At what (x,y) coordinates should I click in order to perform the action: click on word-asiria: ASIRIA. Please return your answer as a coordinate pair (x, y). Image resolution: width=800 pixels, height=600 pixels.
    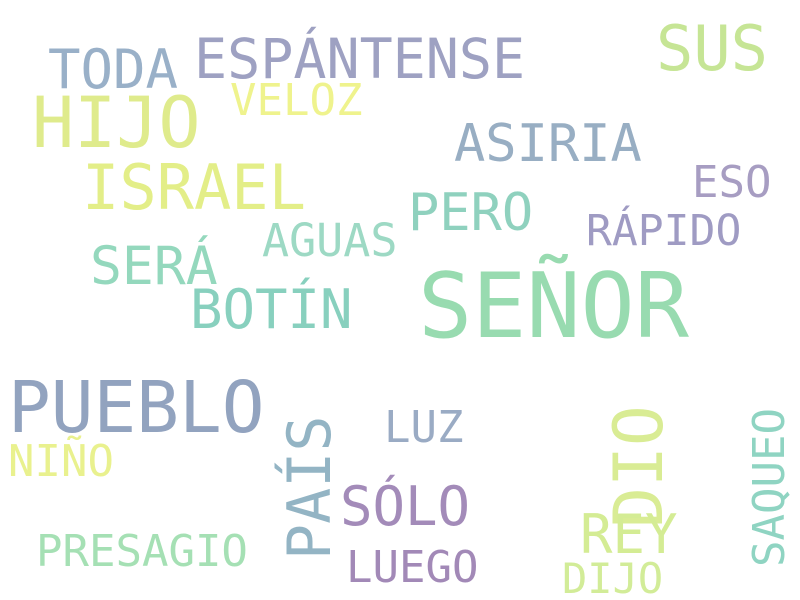
    Looking at the image, I should click on (548, 144).